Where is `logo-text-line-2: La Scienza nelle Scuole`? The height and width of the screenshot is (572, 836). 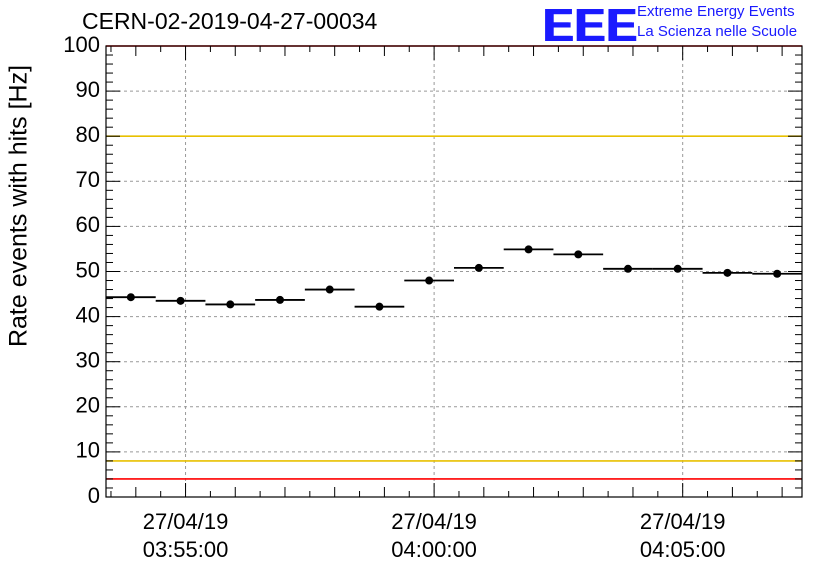 logo-text-line-2: La Scienza nelle Scuole is located at coordinates (717, 31).